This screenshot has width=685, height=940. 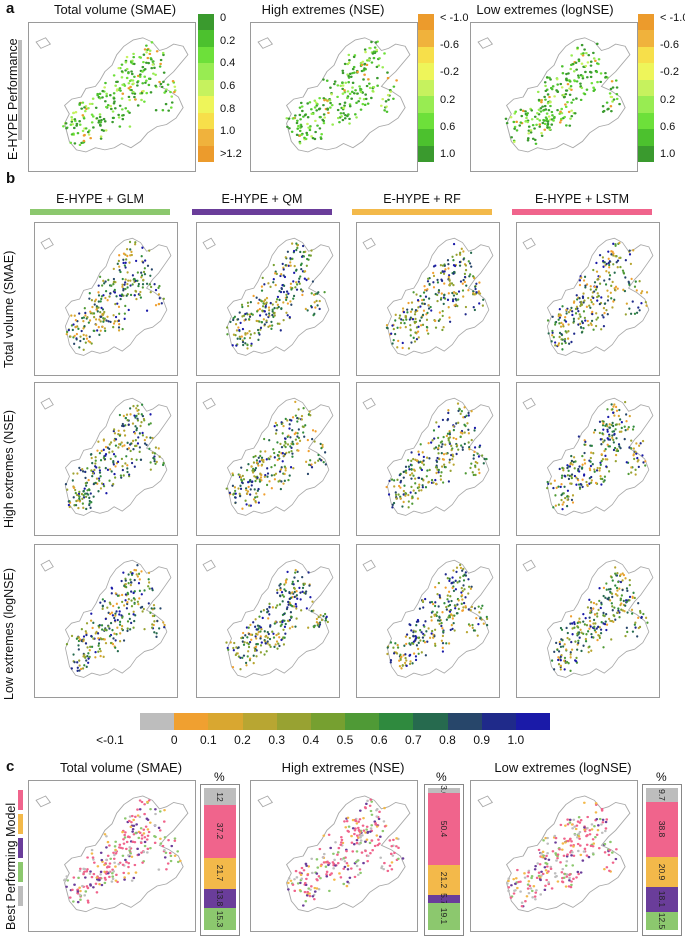 What do you see at coordinates (396, 721) in the screenshot?
I see `colorbar-cell` at bounding box center [396, 721].